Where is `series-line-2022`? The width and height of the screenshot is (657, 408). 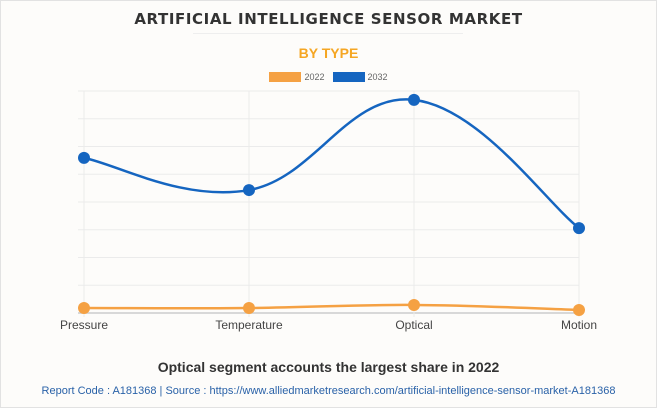 series-line-2022 is located at coordinates (331, 307).